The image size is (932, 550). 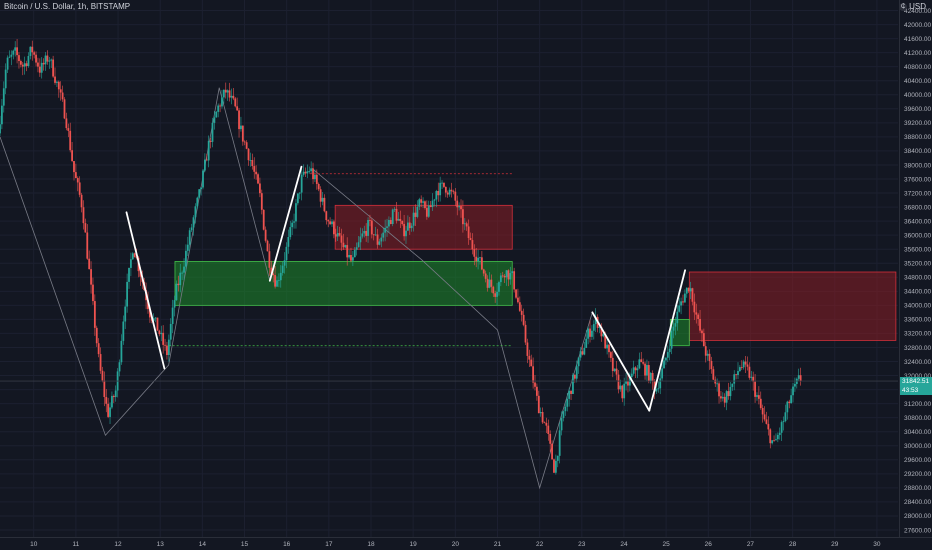 I want to click on price-tick-label: 38000.00, so click(x=917, y=165).